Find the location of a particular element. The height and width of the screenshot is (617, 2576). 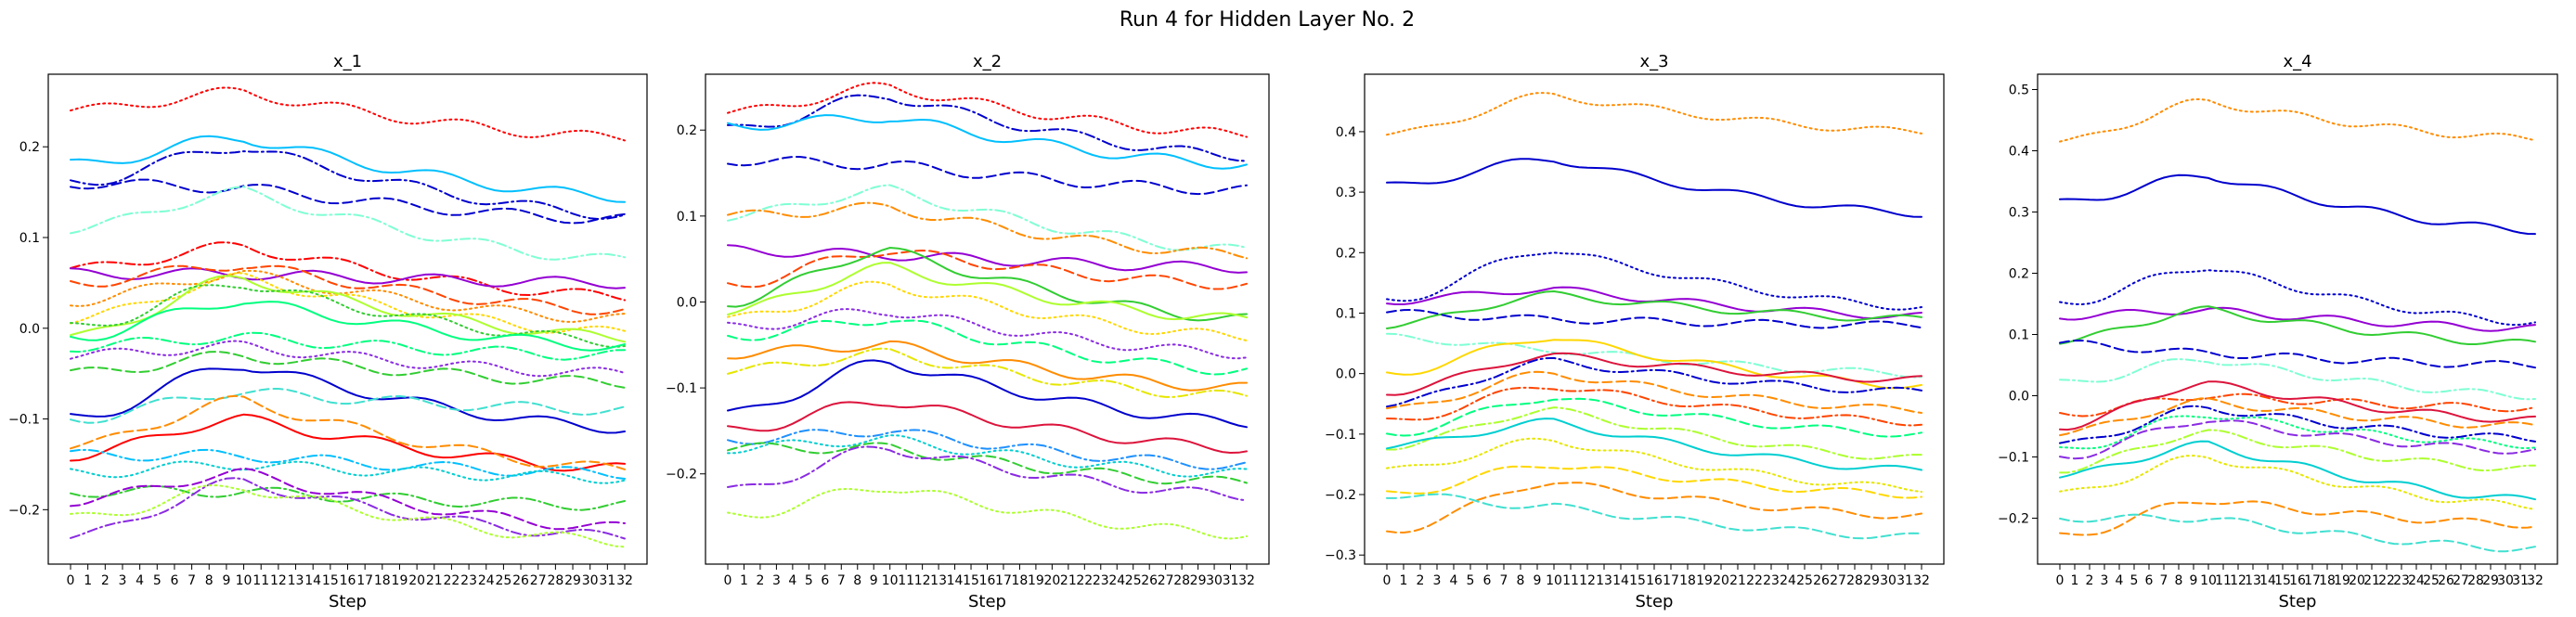

x-tick-label: 22 is located at coordinates (2386, 580).